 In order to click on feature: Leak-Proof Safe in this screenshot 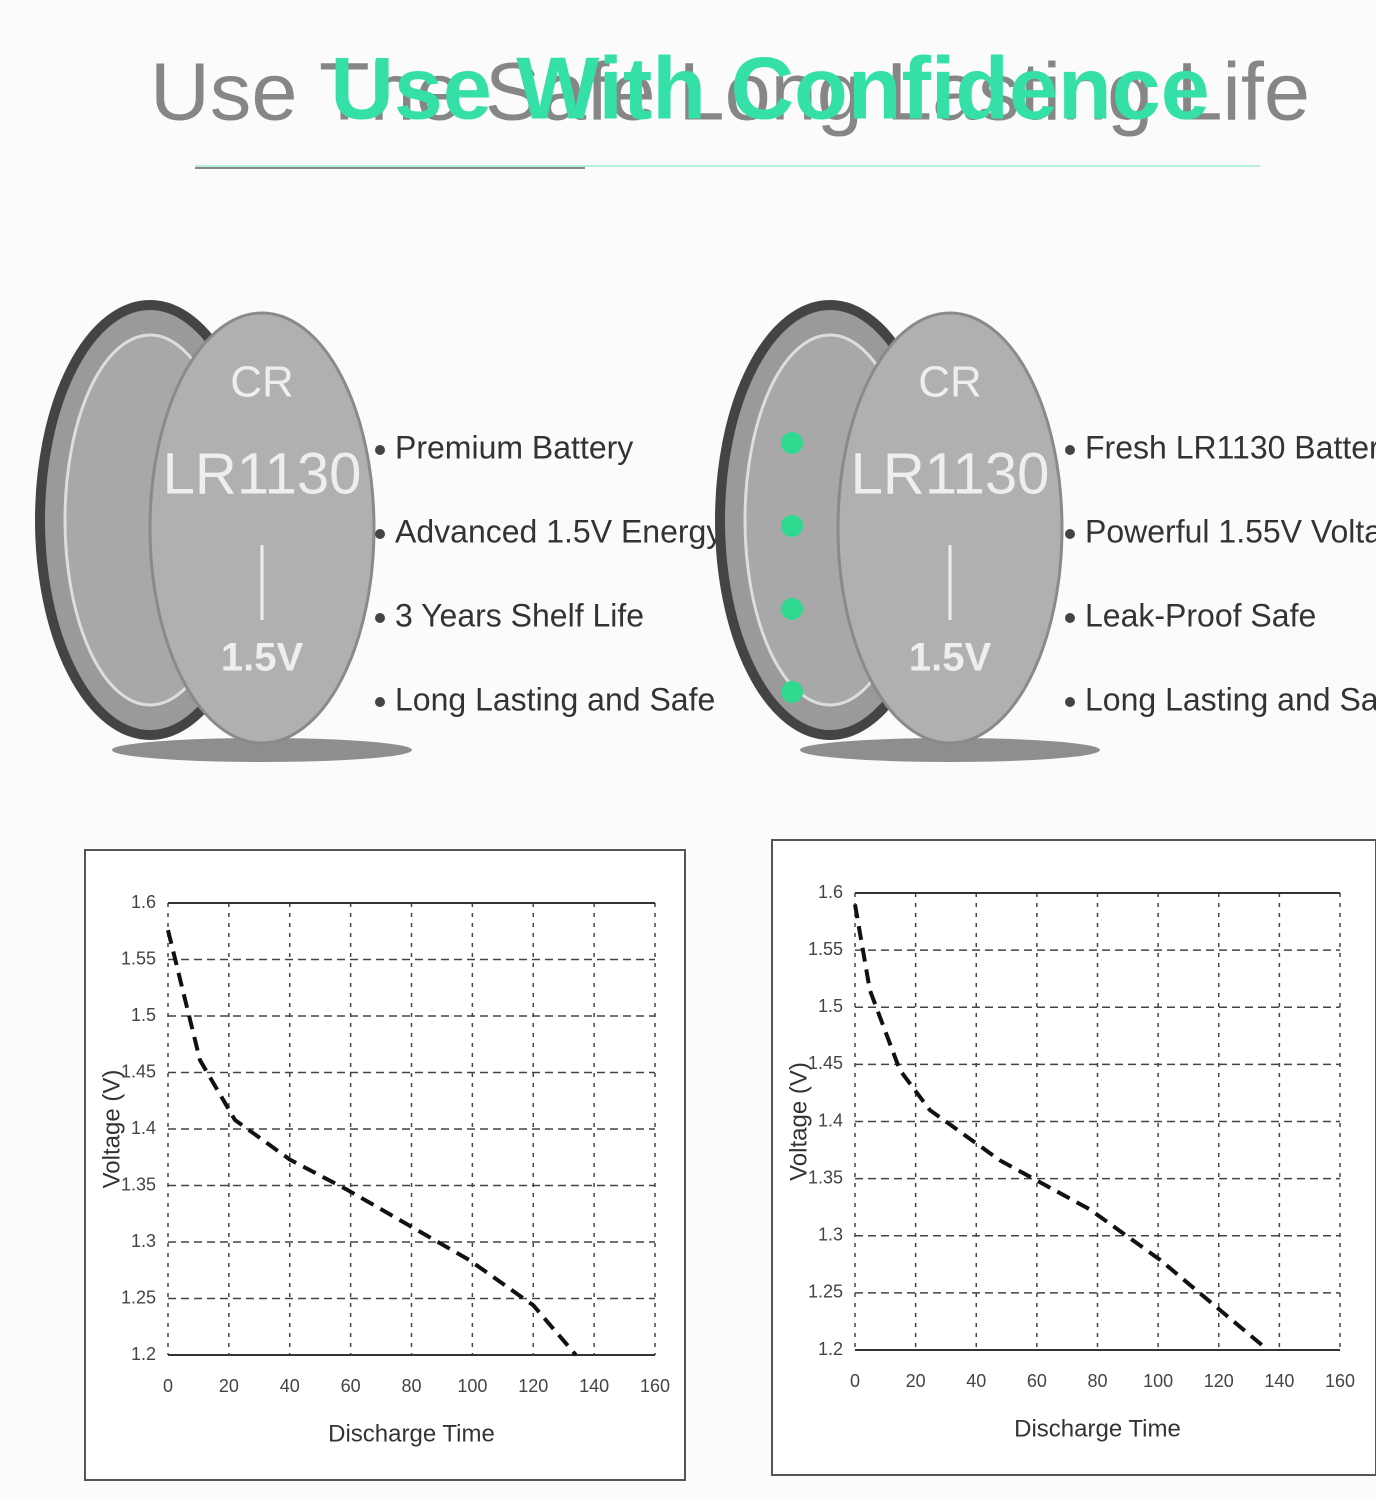, I will do `click(1200, 615)`.